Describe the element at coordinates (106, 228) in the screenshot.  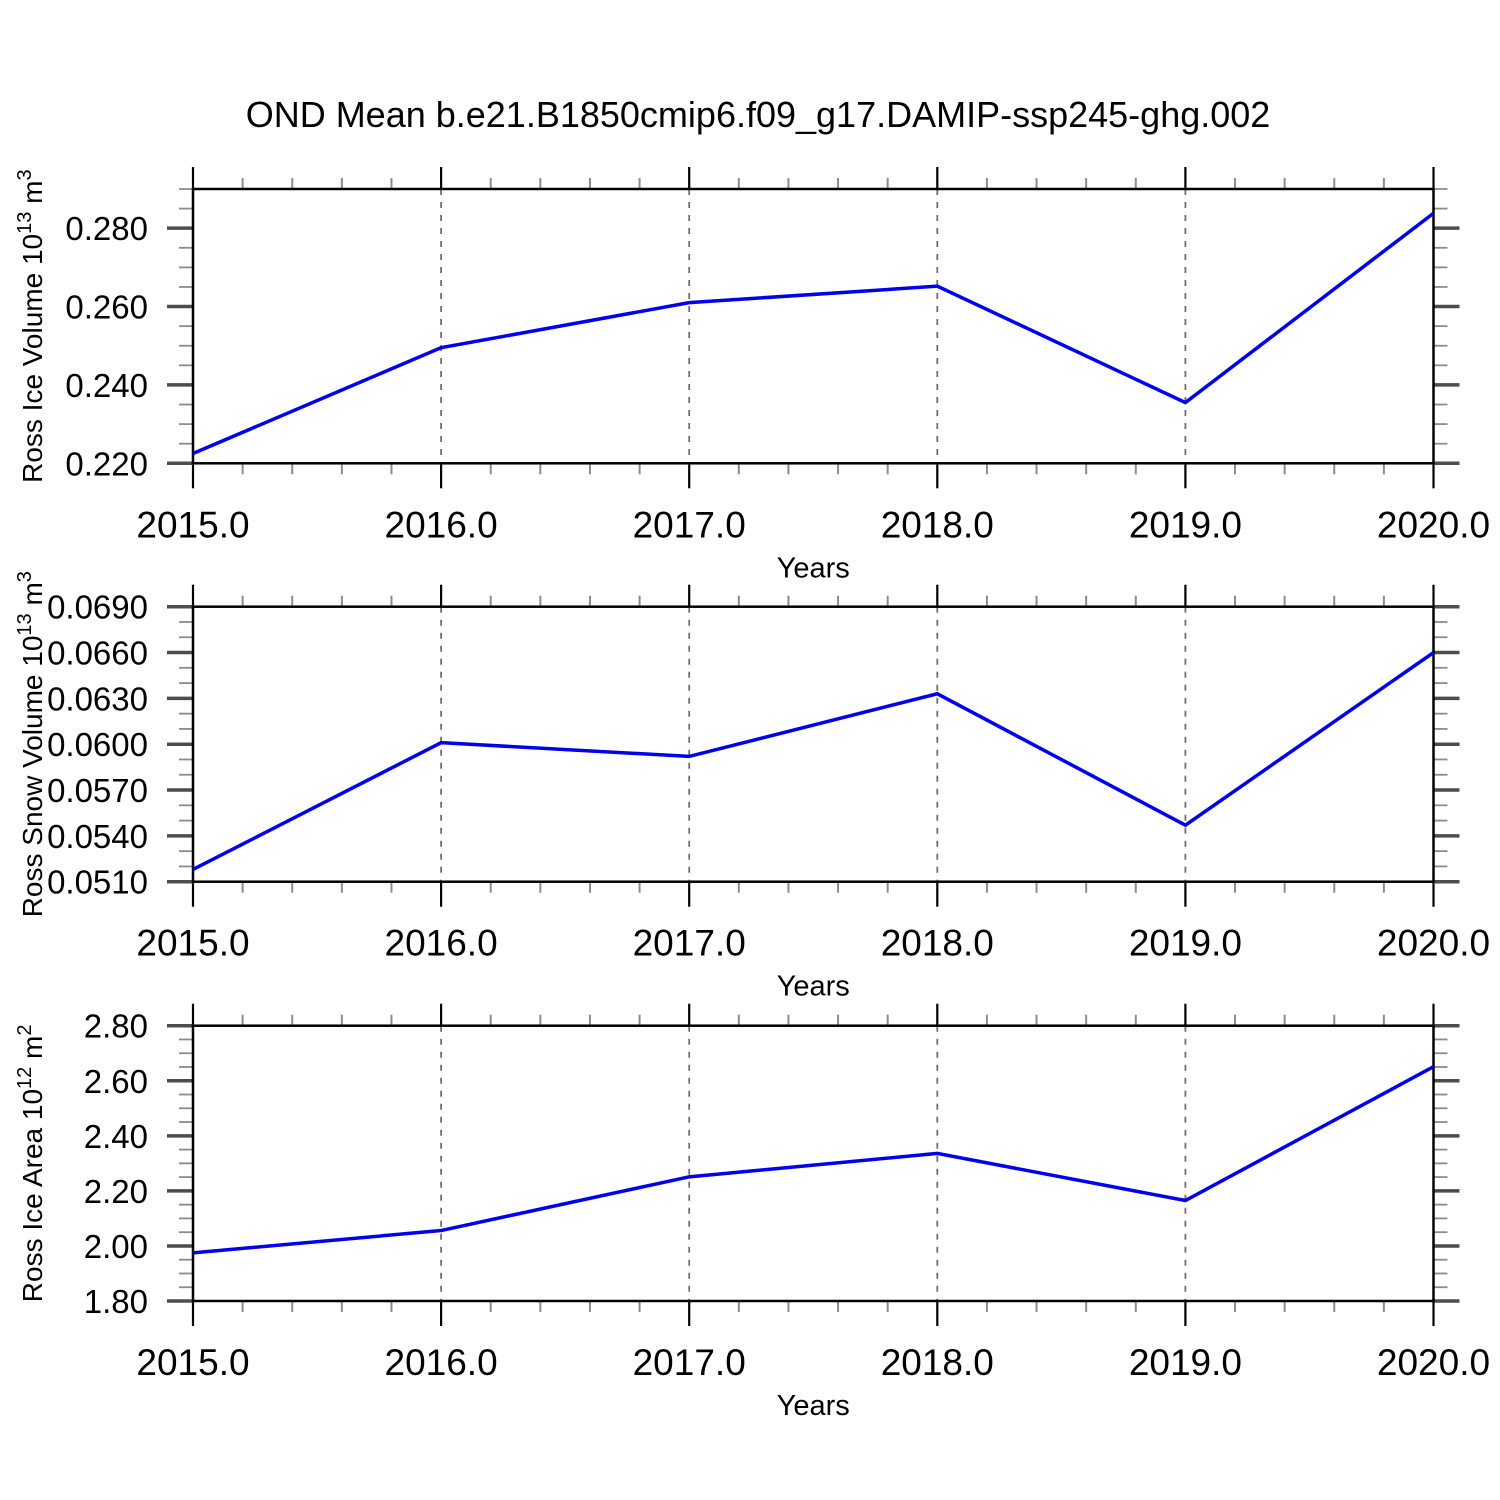
I see `y-tick-label: 0.280` at that location.